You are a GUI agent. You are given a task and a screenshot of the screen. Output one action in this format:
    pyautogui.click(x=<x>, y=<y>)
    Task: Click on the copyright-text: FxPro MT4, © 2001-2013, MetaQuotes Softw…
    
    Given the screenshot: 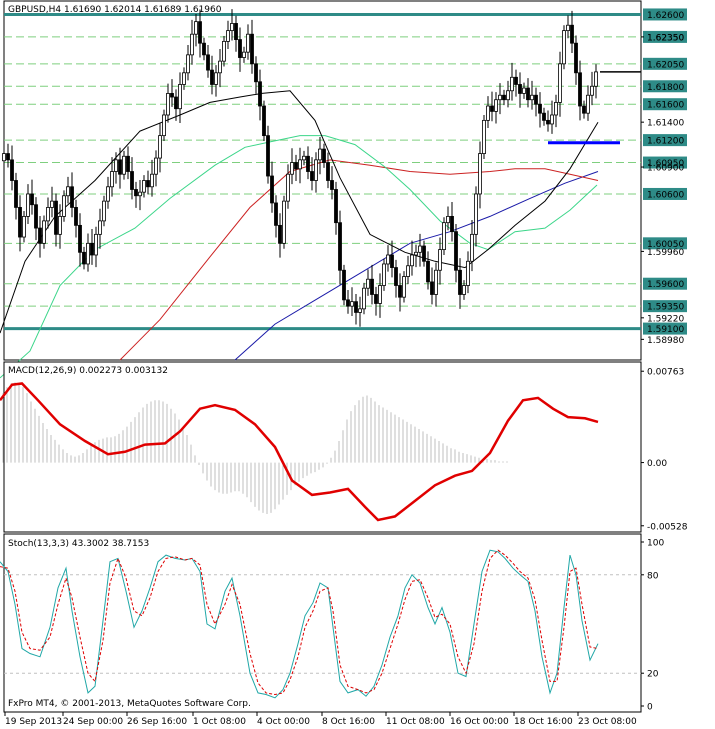 What is the action you would take?
    pyautogui.click(x=129, y=704)
    